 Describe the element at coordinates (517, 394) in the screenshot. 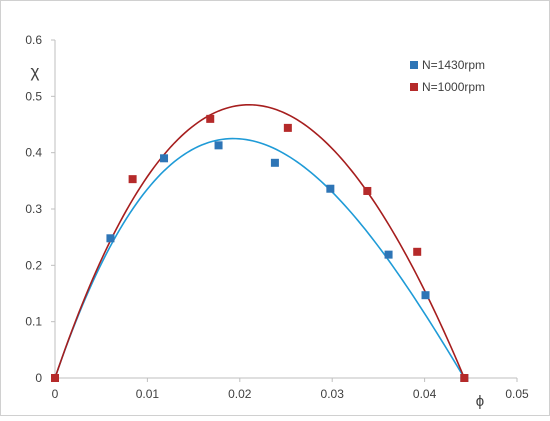

I see `x-tick-label: 0.05` at that location.